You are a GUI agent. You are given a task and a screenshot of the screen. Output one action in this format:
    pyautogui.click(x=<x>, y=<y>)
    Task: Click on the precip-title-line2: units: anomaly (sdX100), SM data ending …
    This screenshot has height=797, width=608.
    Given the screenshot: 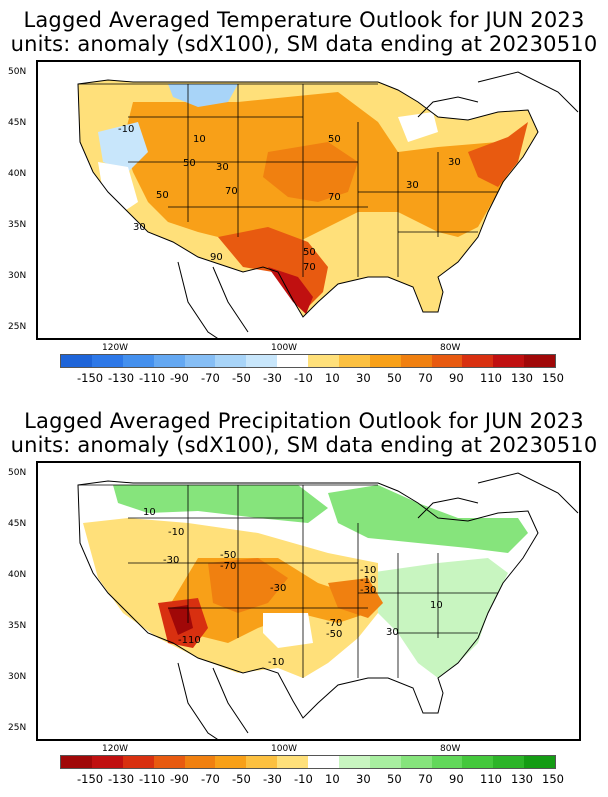 What is the action you would take?
    pyautogui.click(x=304, y=445)
    